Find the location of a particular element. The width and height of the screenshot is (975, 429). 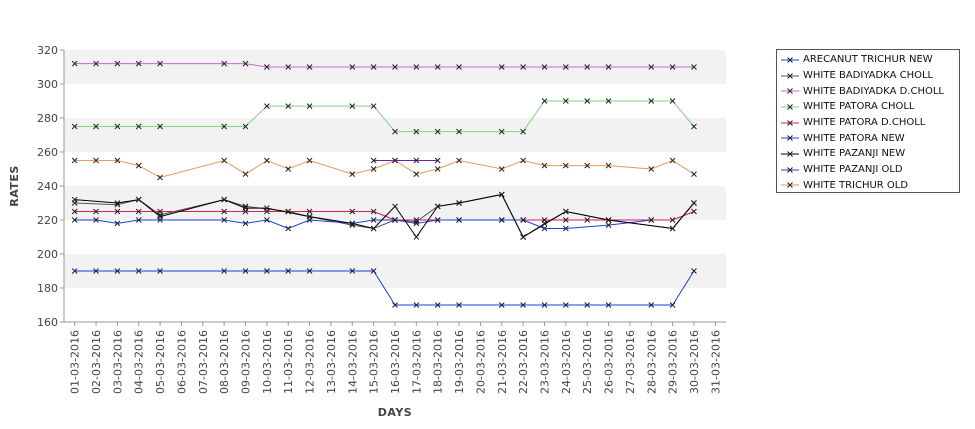

x-tick-label: 25-03-2016 is located at coordinates (587, 362).